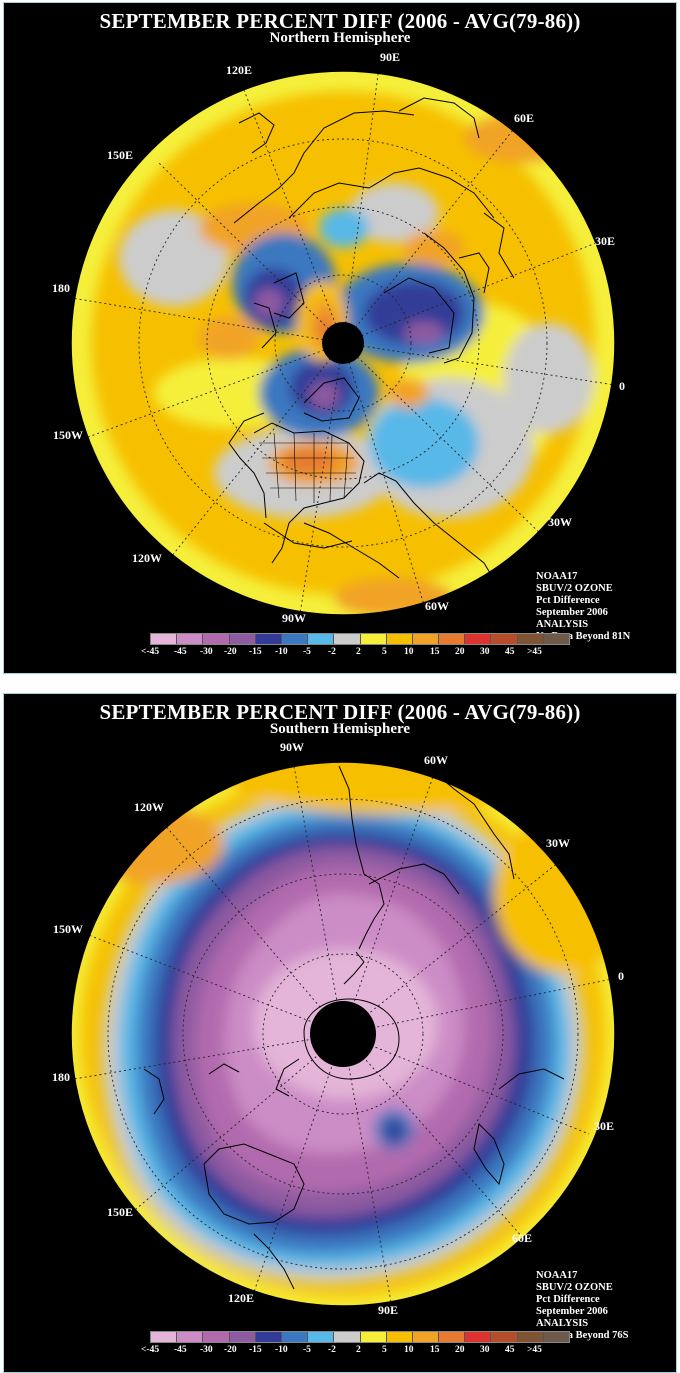  Describe the element at coordinates (583, 636) in the screenshot. I see `info-coverage: No Data Beyond 81N` at that location.